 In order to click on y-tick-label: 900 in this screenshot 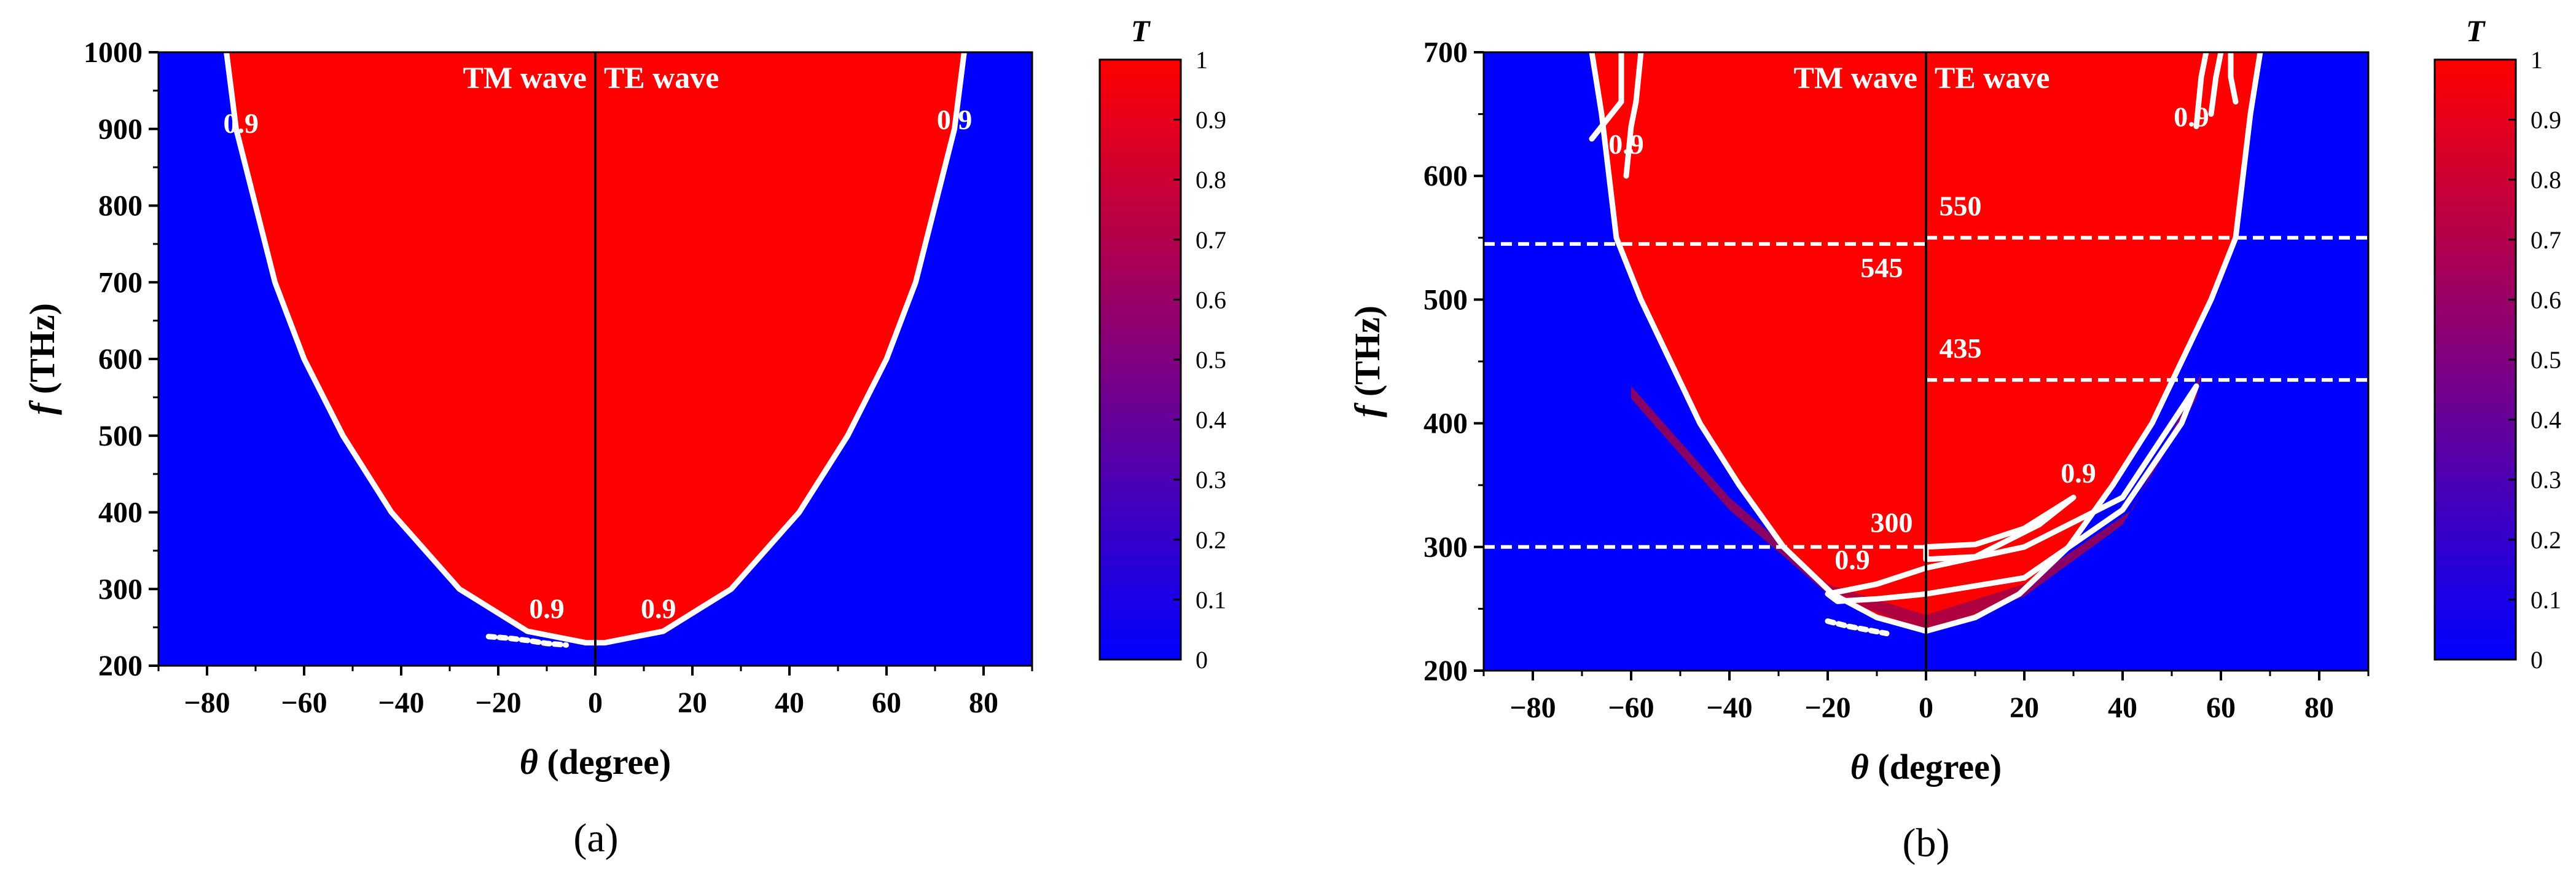, I will do `click(121, 129)`.